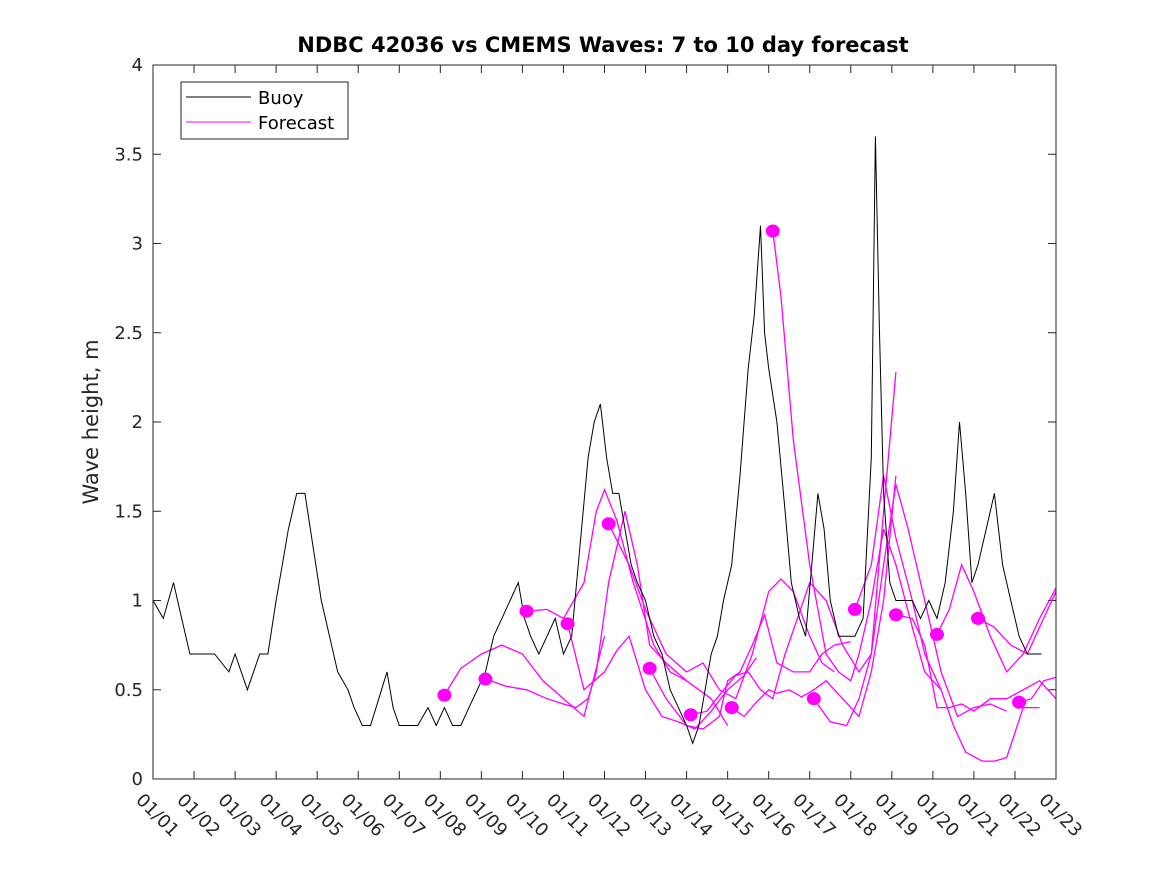  What do you see at coordinates (855, 816) in the screenshot?
I see `x-tick-label: 01/18` at bounding box center [855, 816].